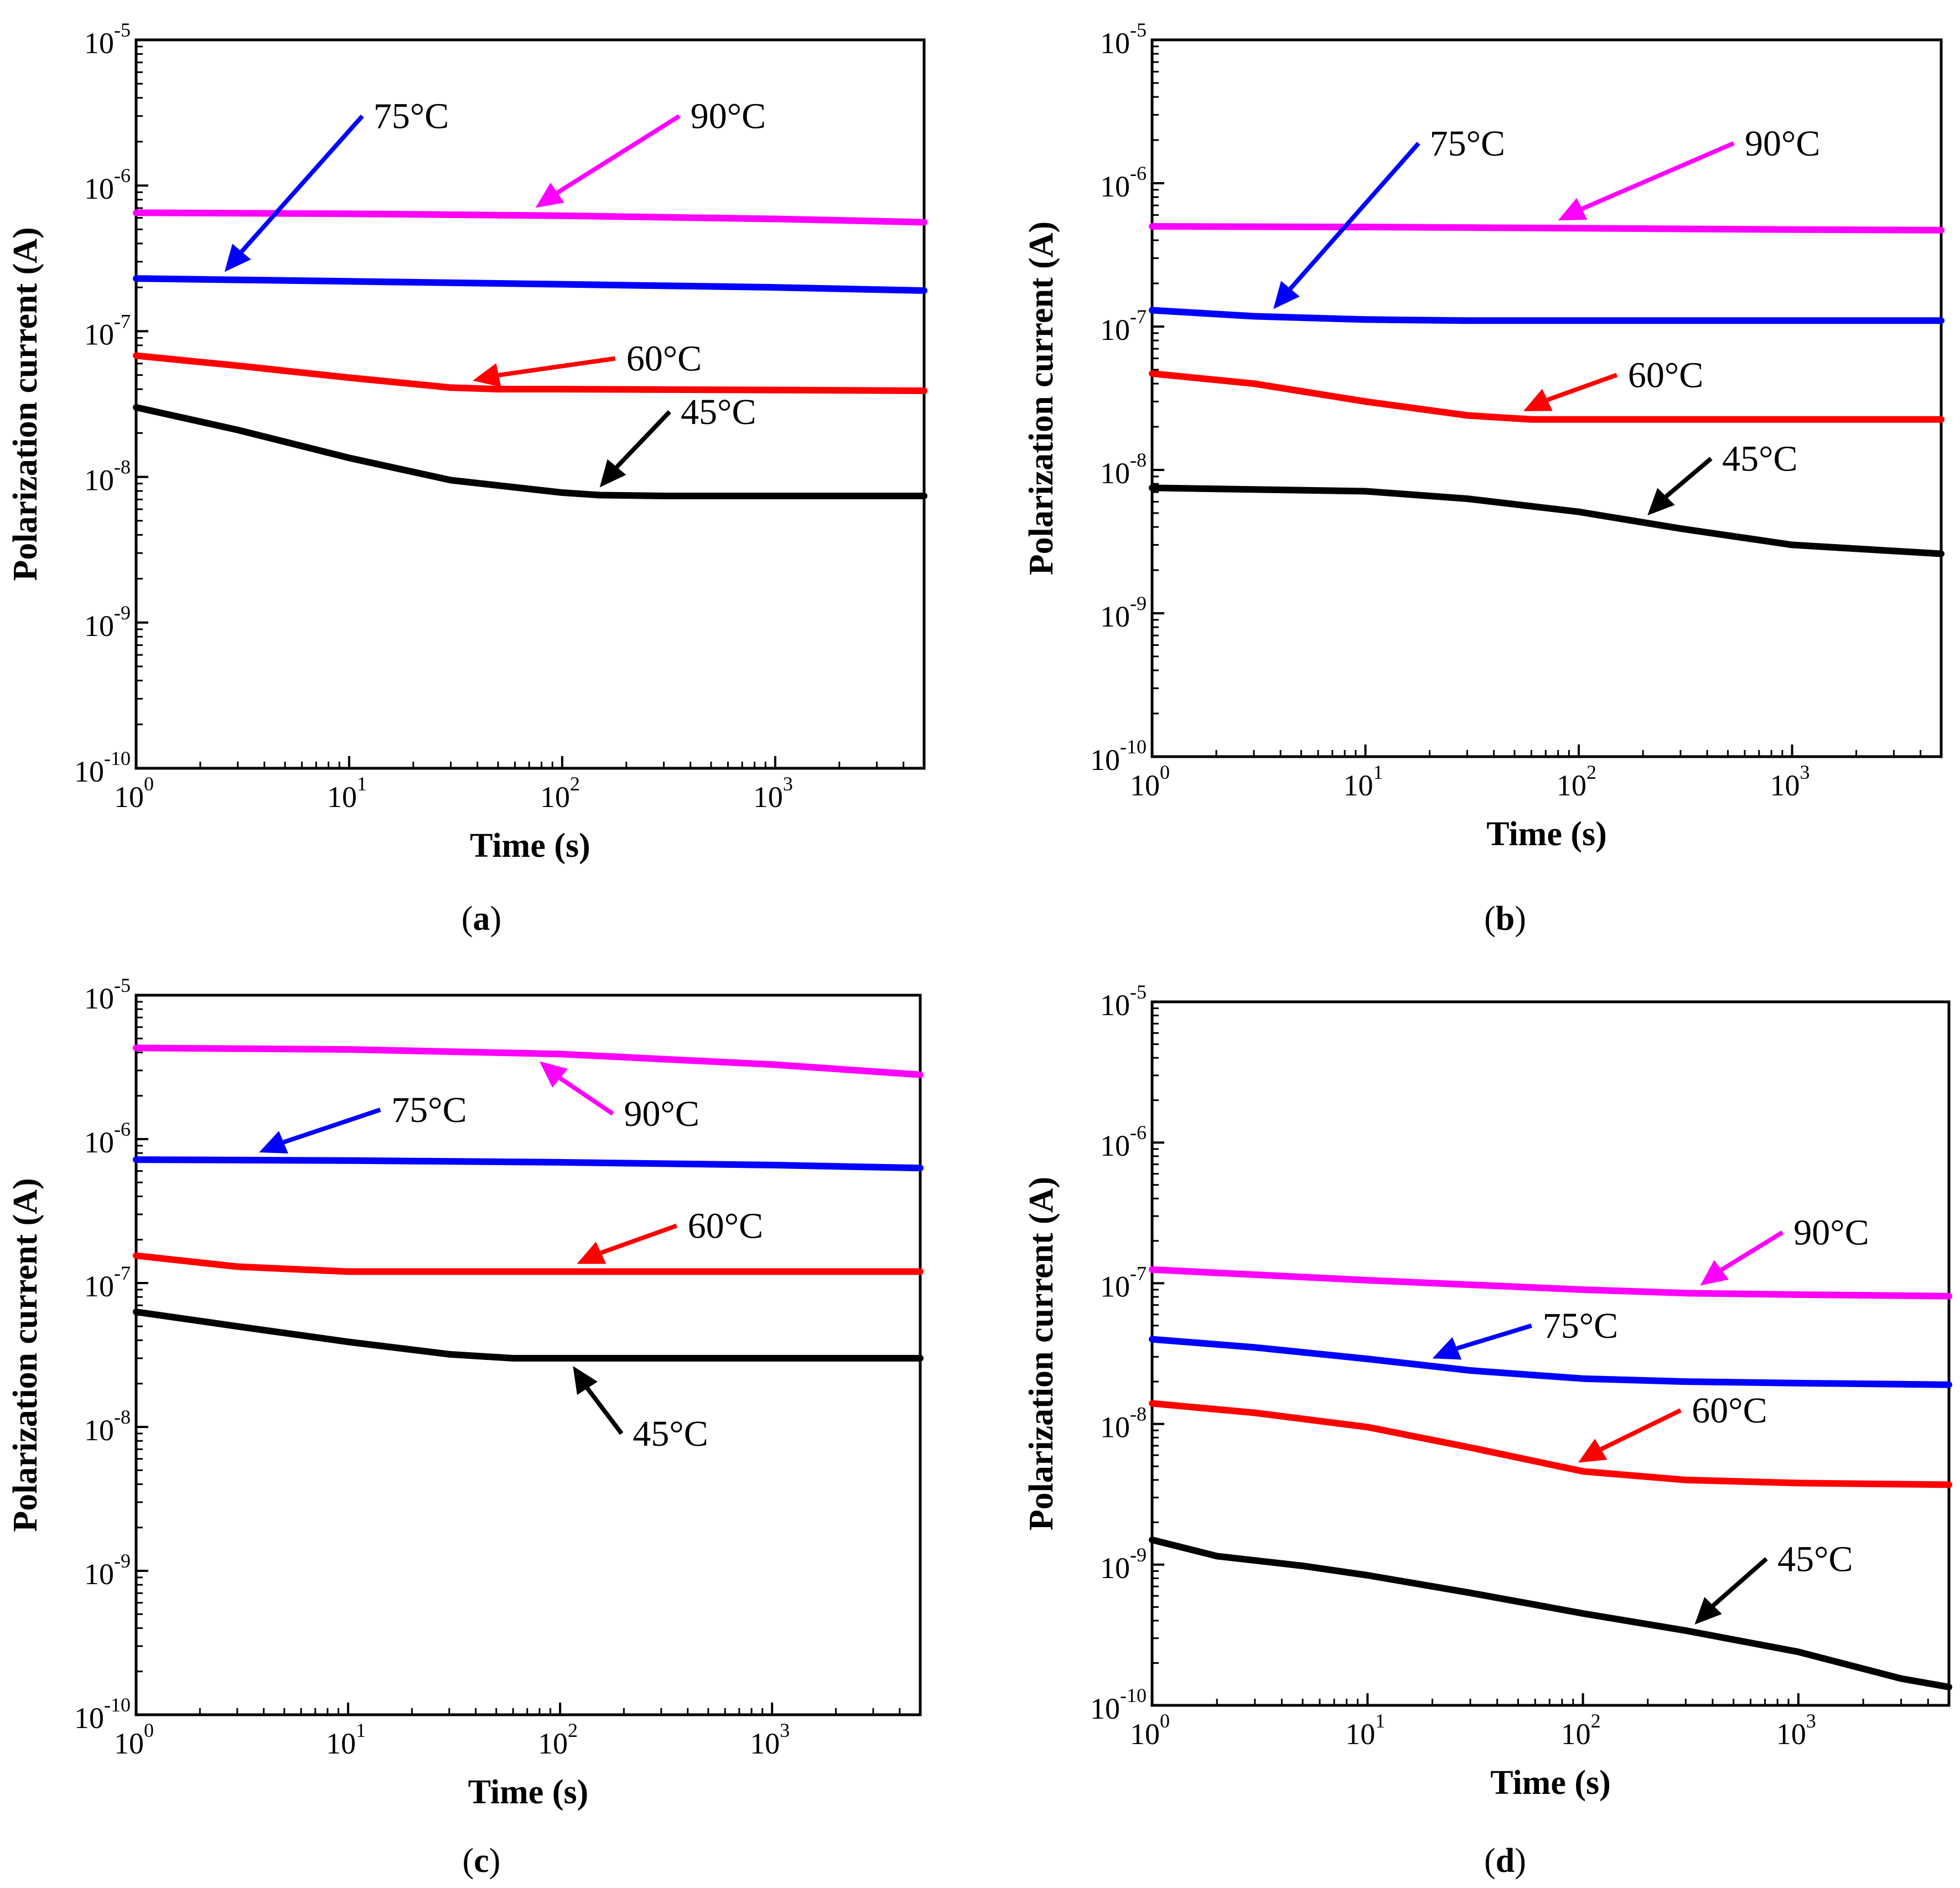  What do you see at coordinates (482, 919) in the screenshot?
I see `panel-caption: (a)` at bounding box center [482, 919].